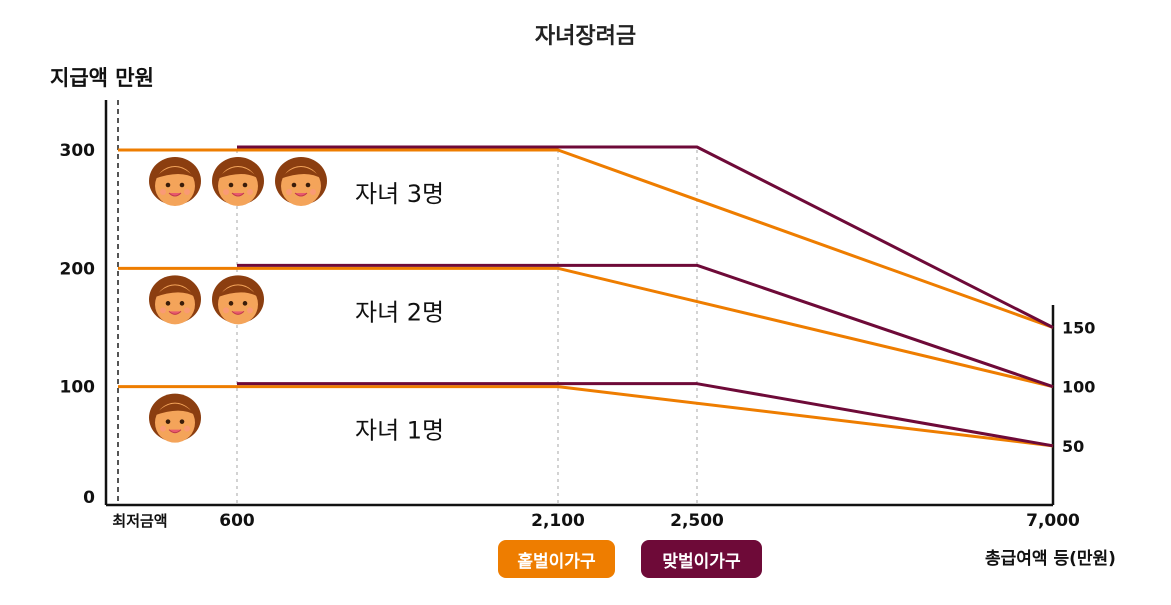 This screenshot has width=1171, height=605. I want to click on y-tick-label: 100, so click(78, 388).